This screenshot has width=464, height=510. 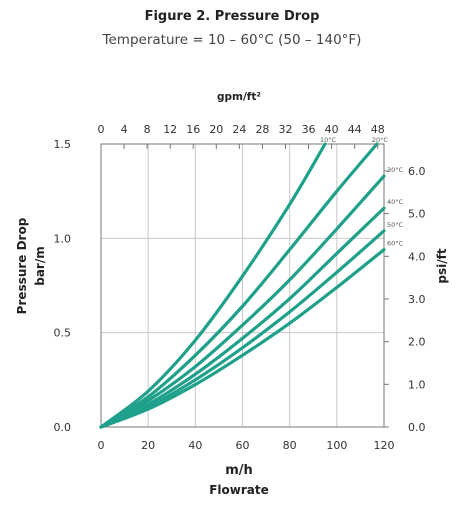 I want to click on series-label: 30°C, so click(x=395, y=170).